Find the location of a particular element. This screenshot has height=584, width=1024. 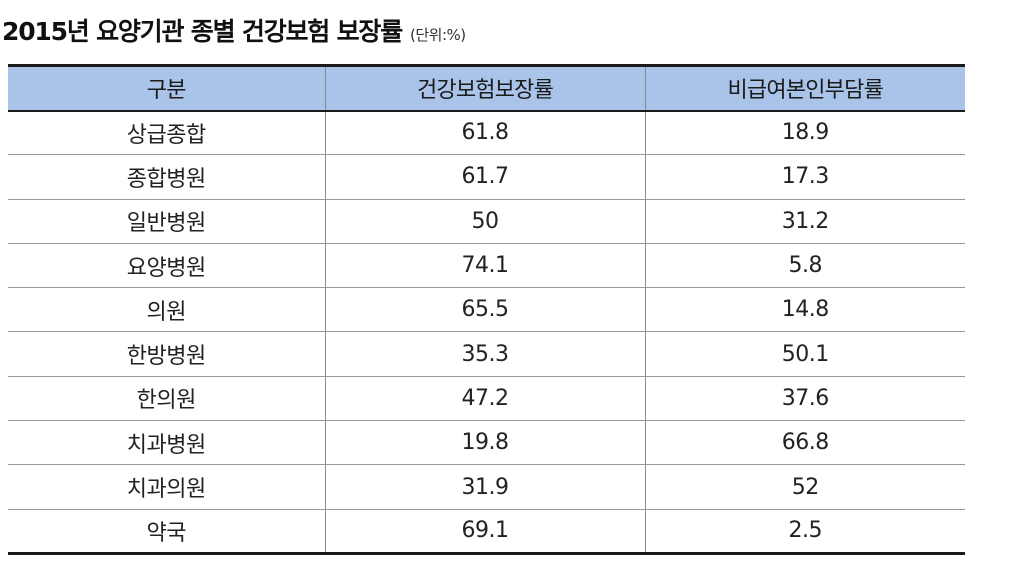

coverage-rate-cell: 31.9 is located at coordinates (484, 487).